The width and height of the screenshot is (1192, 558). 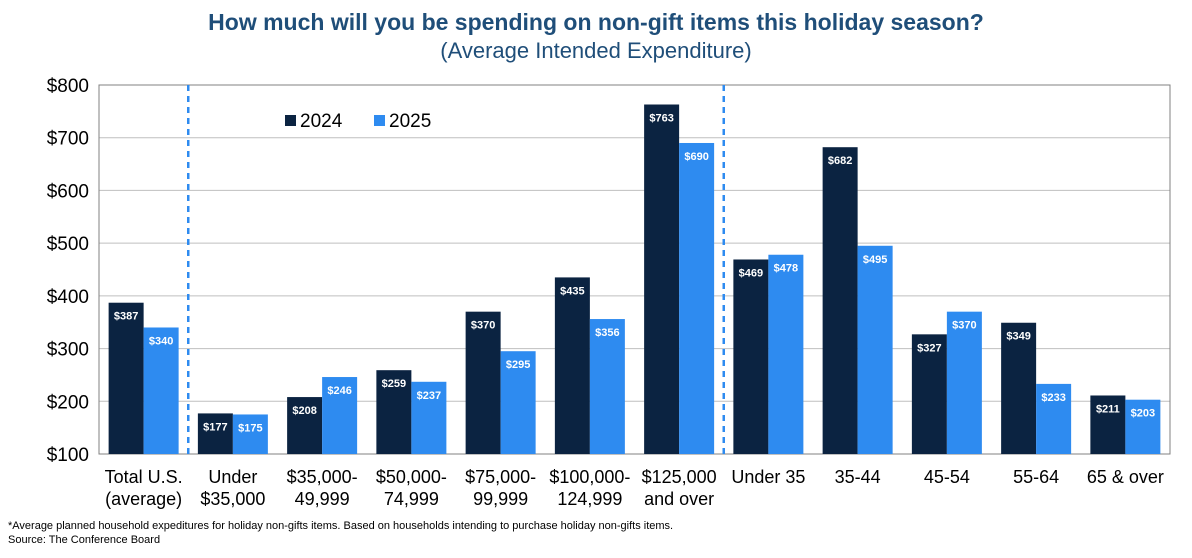 What do you see at coordinates (250, 428) in the screenshot?
I see `data-label-2025: $175` at bounding box center [250, 428].